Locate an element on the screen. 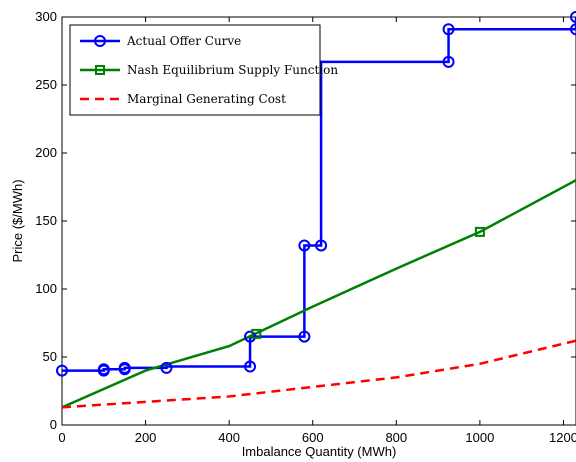 This screenshot has width=576, height=462. x-tick-label: 1000 is located at coordinates (479, 437).